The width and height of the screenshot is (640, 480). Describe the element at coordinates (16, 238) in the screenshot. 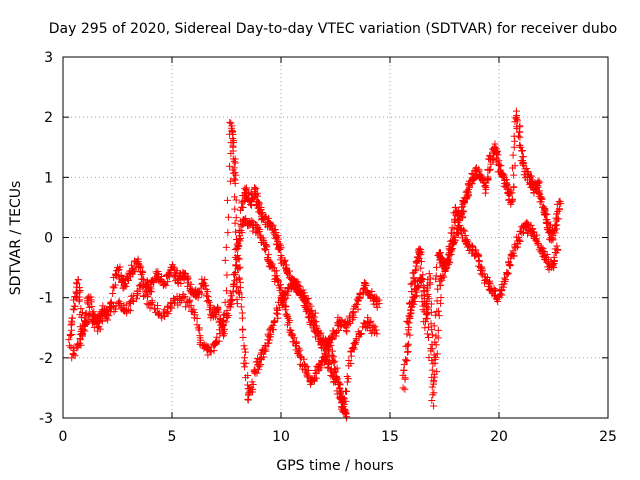

I see `y-axis-label: SDTVAR / TECUs` at that location.